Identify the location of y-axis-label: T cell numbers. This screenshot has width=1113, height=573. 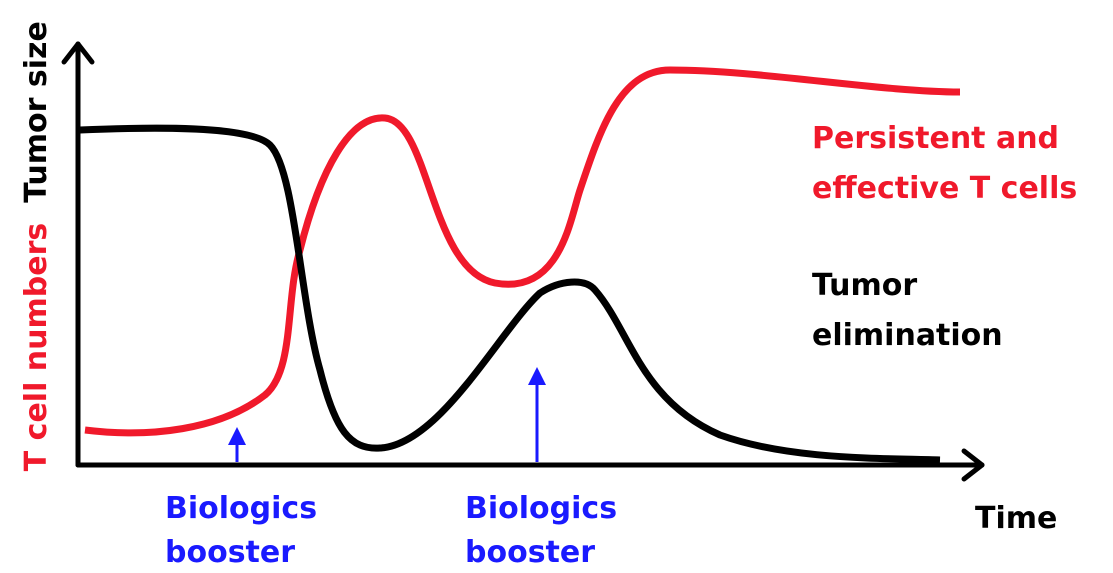
(36, 347).